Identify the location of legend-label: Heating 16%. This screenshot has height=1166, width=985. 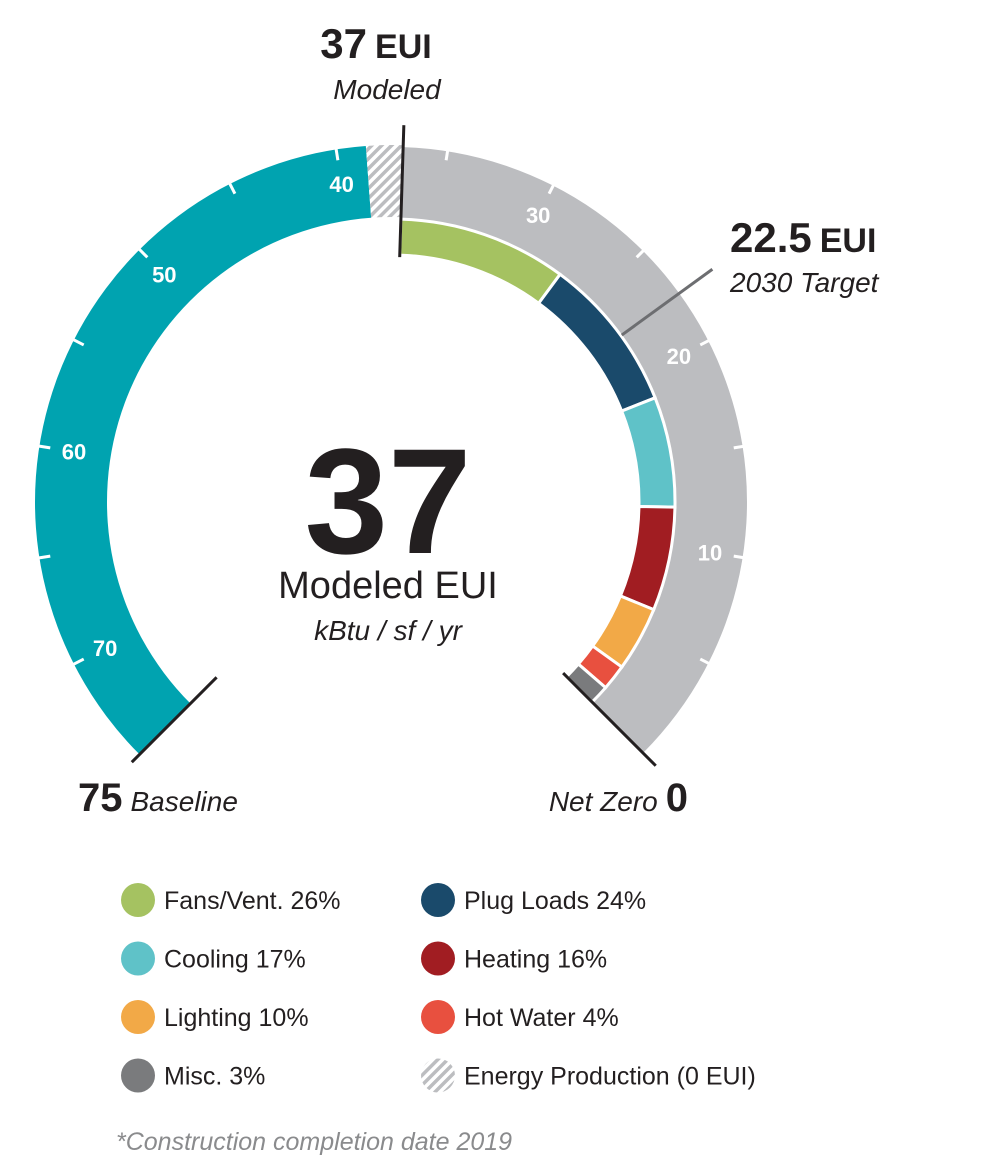
(535, 960).